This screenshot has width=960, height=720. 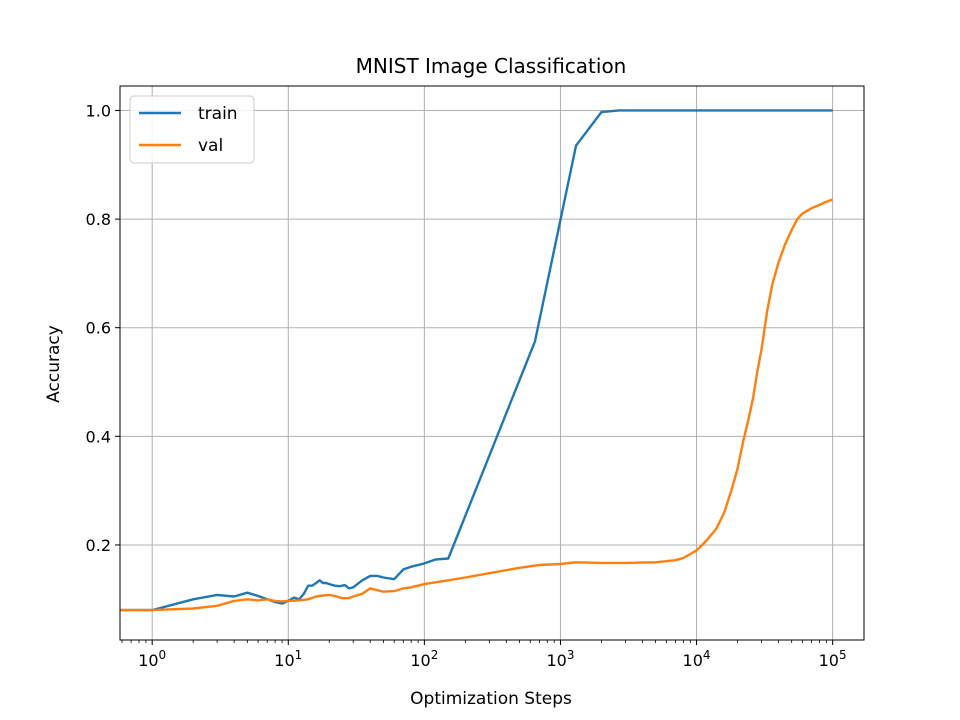 I want to click on y-axis: 0.2 0.4 0.6 0.8 1.0, so click(x=103, y=328).